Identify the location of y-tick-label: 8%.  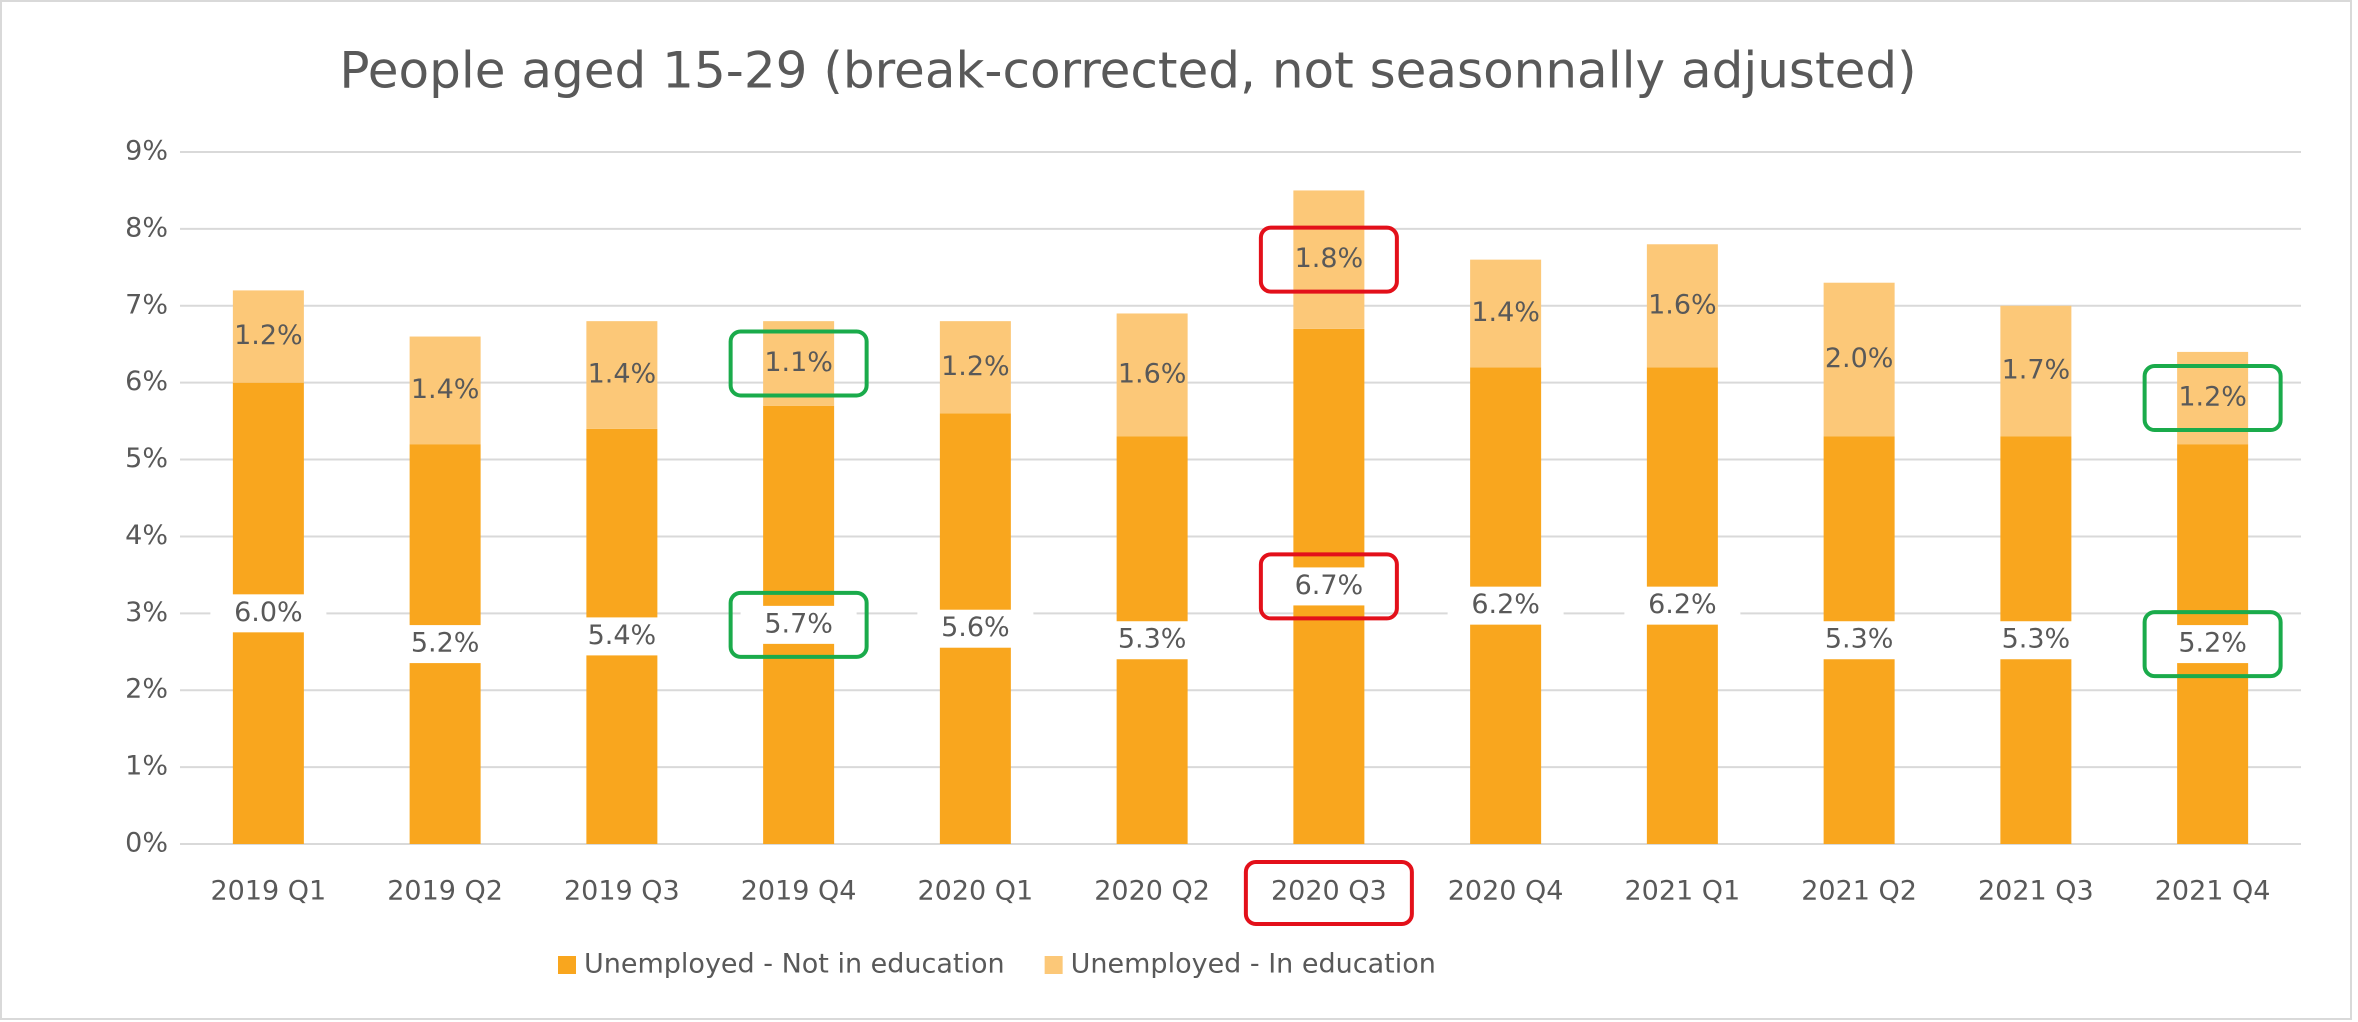
(146, 227).